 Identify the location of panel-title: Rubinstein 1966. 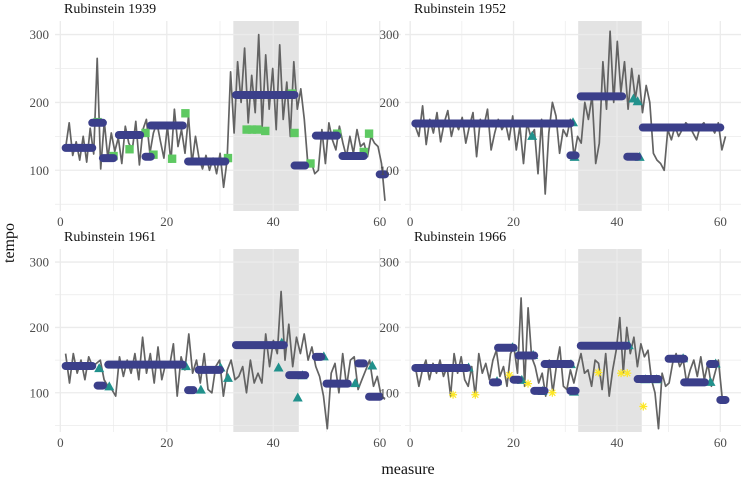
(460, 237).